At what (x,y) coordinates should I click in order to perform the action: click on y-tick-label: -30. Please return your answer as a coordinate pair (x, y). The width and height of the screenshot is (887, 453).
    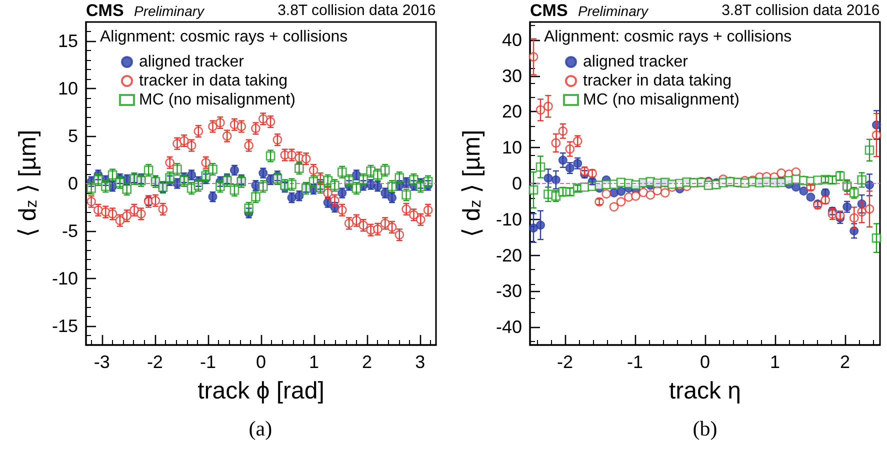
    Looking at the image, I should click on (508, 291).